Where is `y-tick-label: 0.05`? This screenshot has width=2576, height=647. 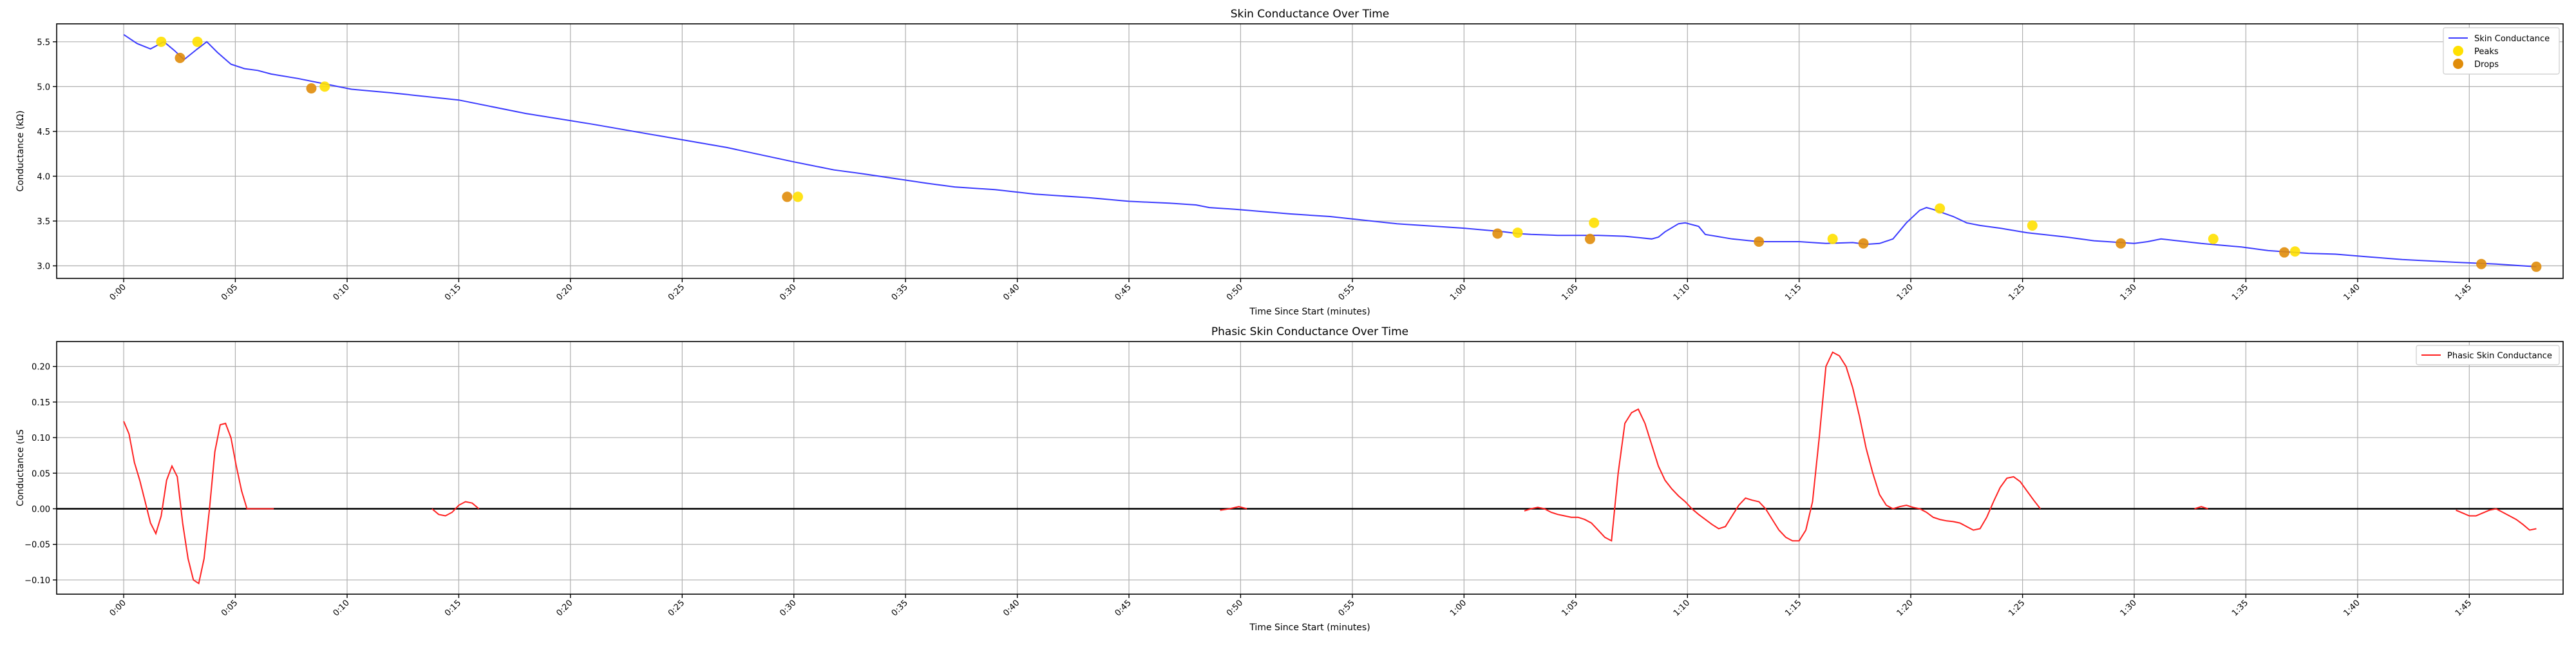
y-tick-label: 0.05 is located at coordinates (41, 474).